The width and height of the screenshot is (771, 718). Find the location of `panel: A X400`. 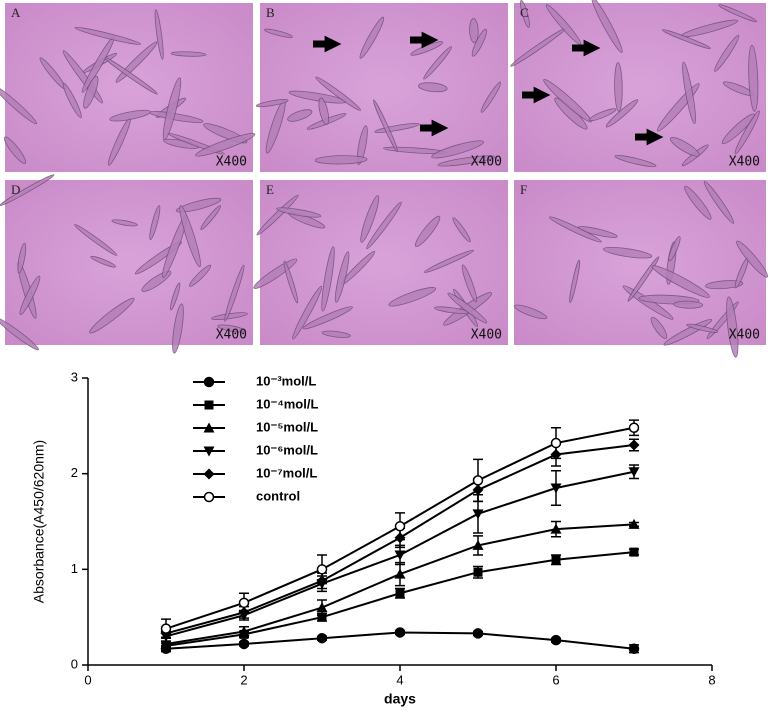

panel: A X400 is located at coordinates (128, 87).